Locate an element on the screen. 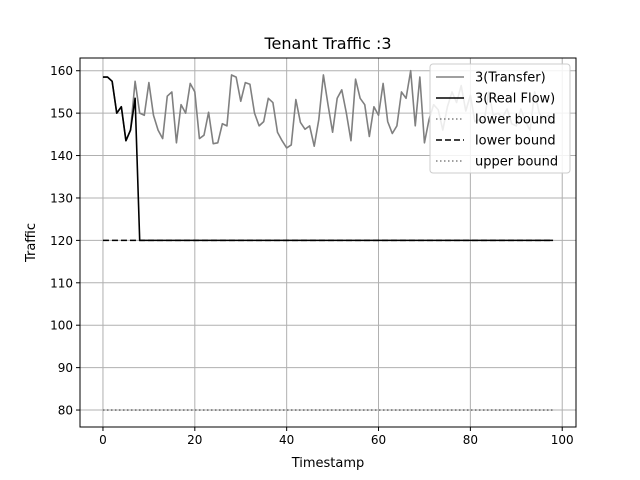 The width and height of the screenshot is (640, 480). y-ticks: 80 90 100 110 120 130 140 150 160 is located at coordinates (65, 241).